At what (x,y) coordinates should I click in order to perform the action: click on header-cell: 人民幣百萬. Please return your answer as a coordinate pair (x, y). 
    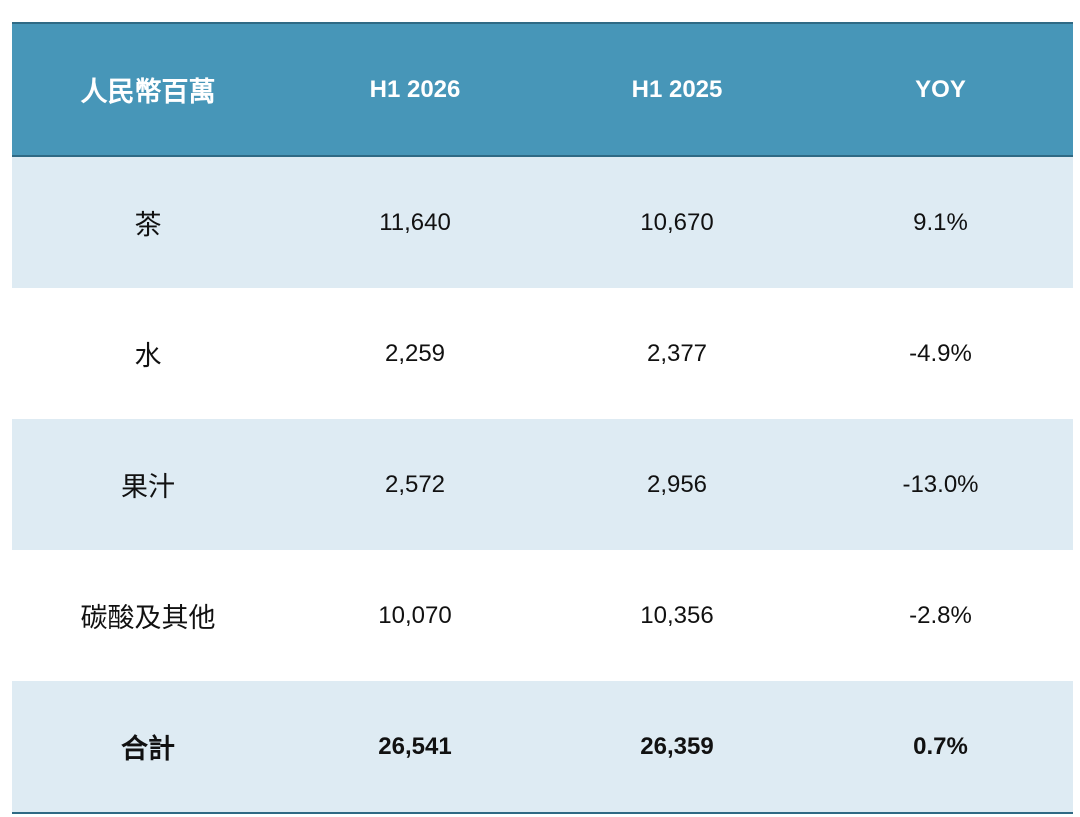
    Looking at the image, I should click on (148, 89).